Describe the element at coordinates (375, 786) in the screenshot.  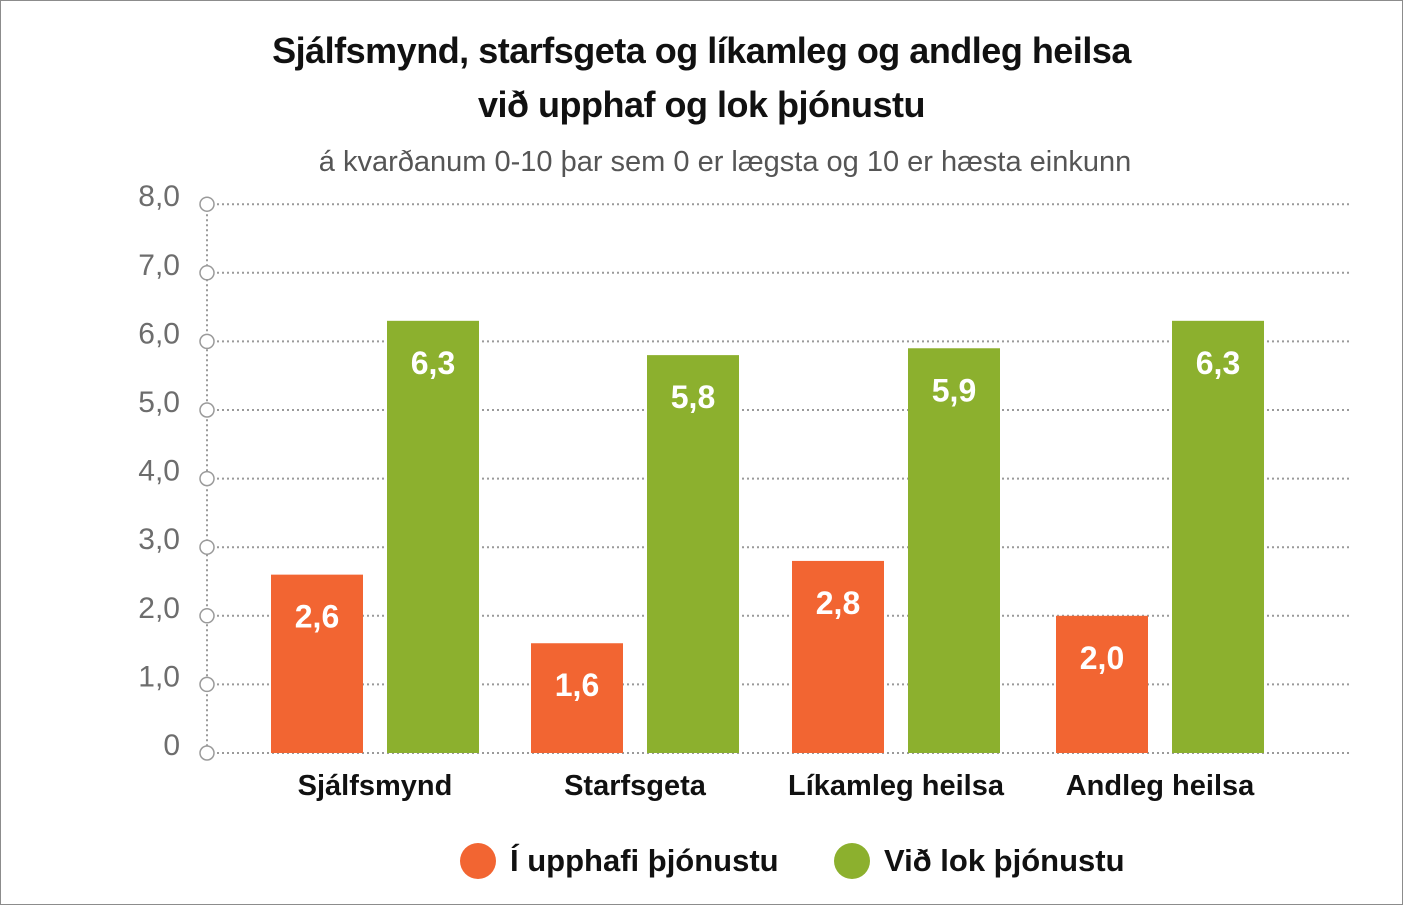
I see `category-label: Sjálfsmynd` at that location.